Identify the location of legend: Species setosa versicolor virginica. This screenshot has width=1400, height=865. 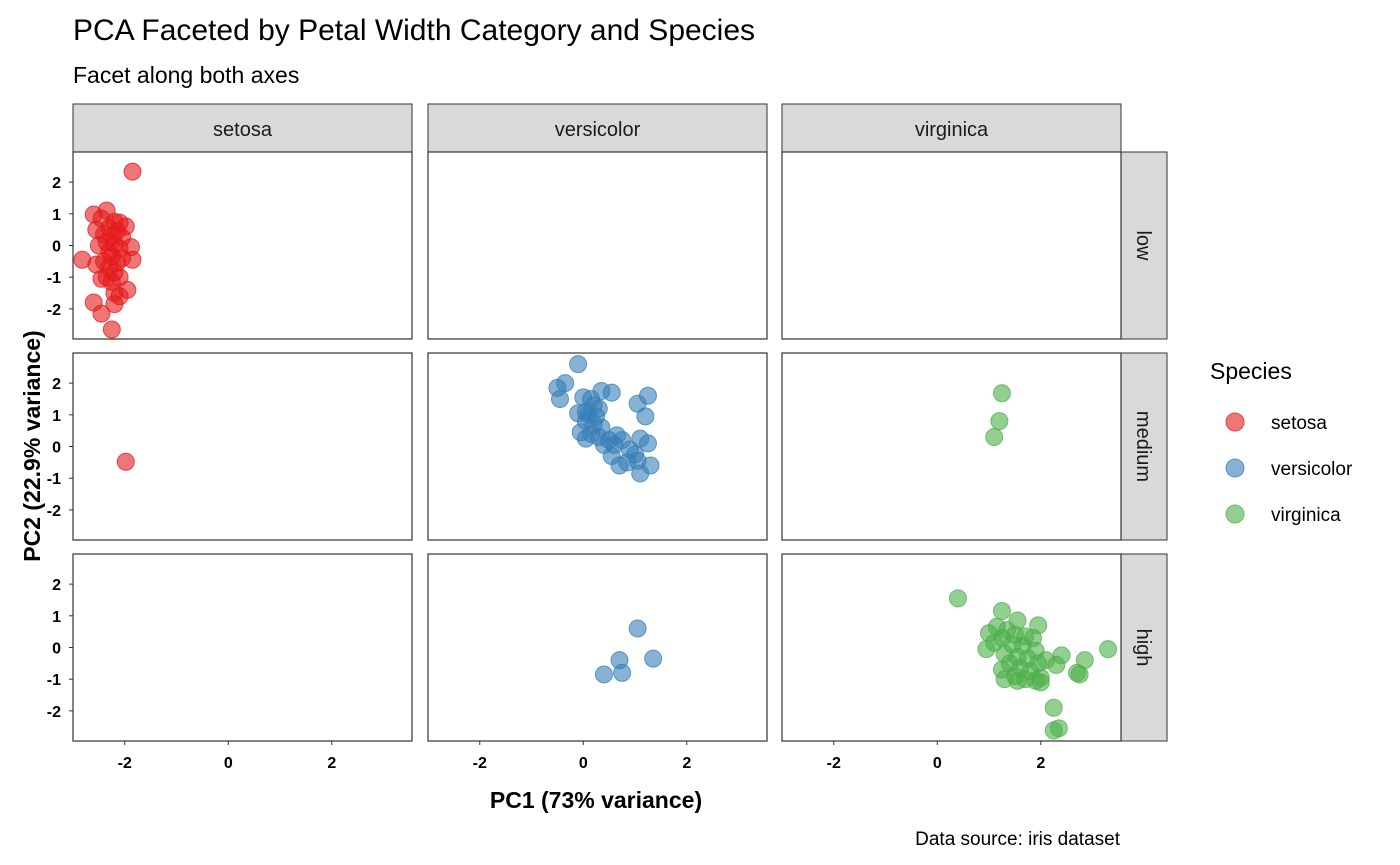
(1281, 442).